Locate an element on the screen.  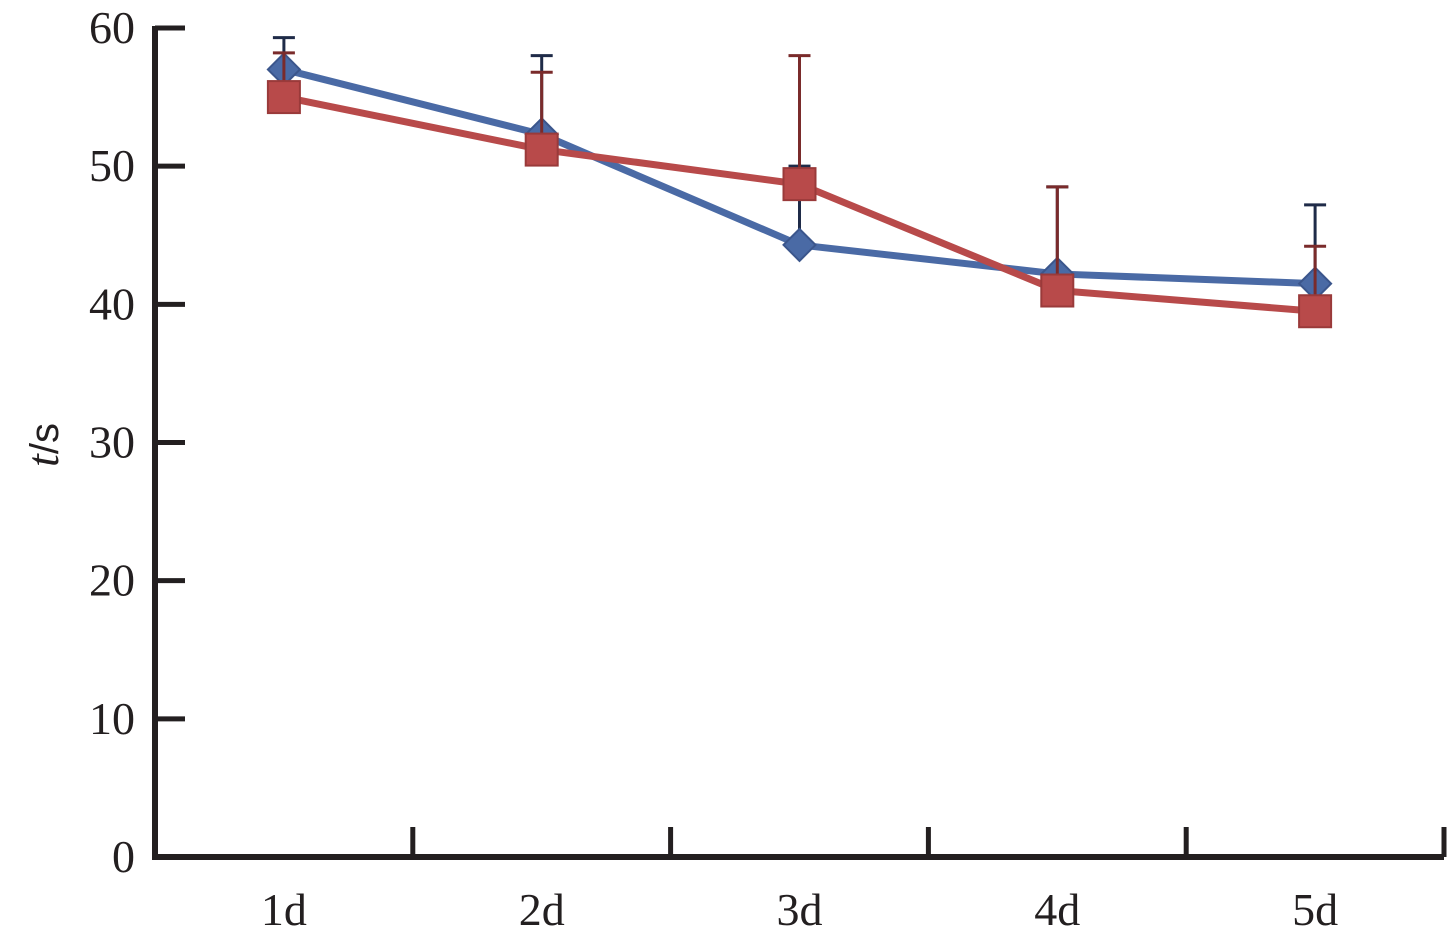
y-tick-label: 40 is located at coordinates (112, 303).